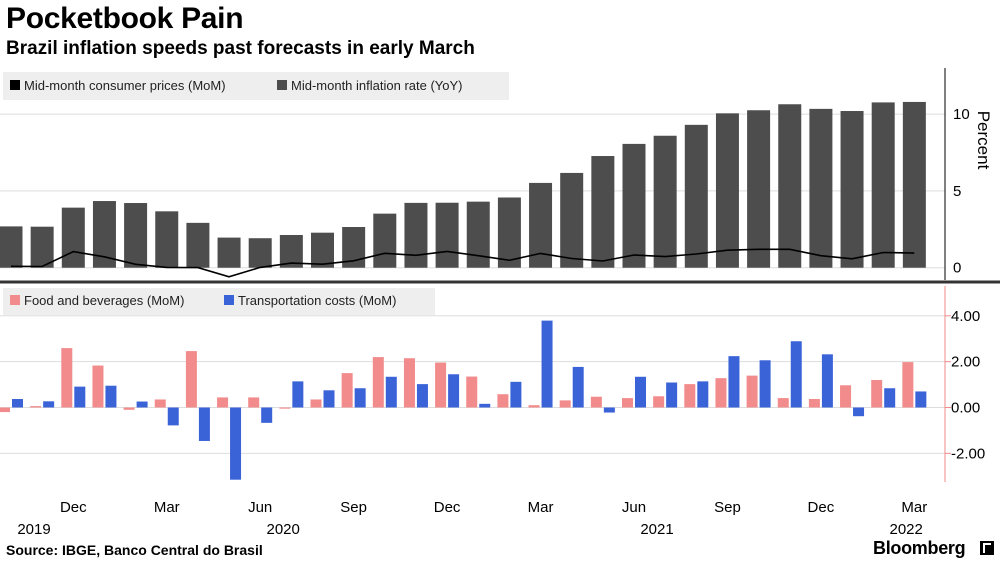  What do you see at coordinates (906, 529) in the screenshot?
I see `x-year-label: 2022` at bounding box center [906, 529].